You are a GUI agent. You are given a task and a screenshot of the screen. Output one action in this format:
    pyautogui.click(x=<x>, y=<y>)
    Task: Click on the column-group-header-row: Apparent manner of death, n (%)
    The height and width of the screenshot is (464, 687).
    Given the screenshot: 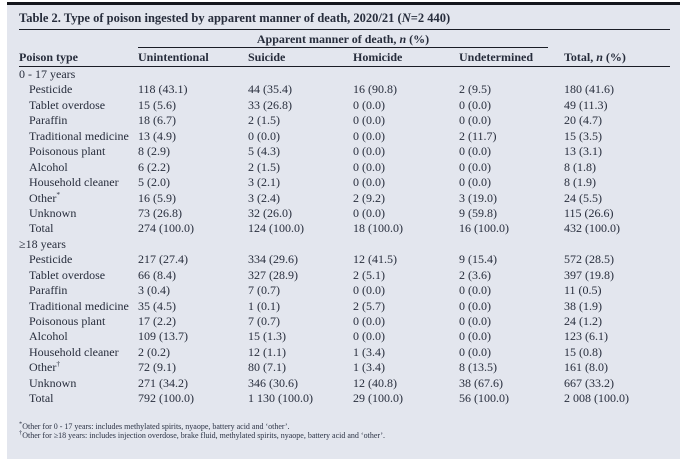 What is the action you would take?
    pyautogui.click(x=344, y=39)
    